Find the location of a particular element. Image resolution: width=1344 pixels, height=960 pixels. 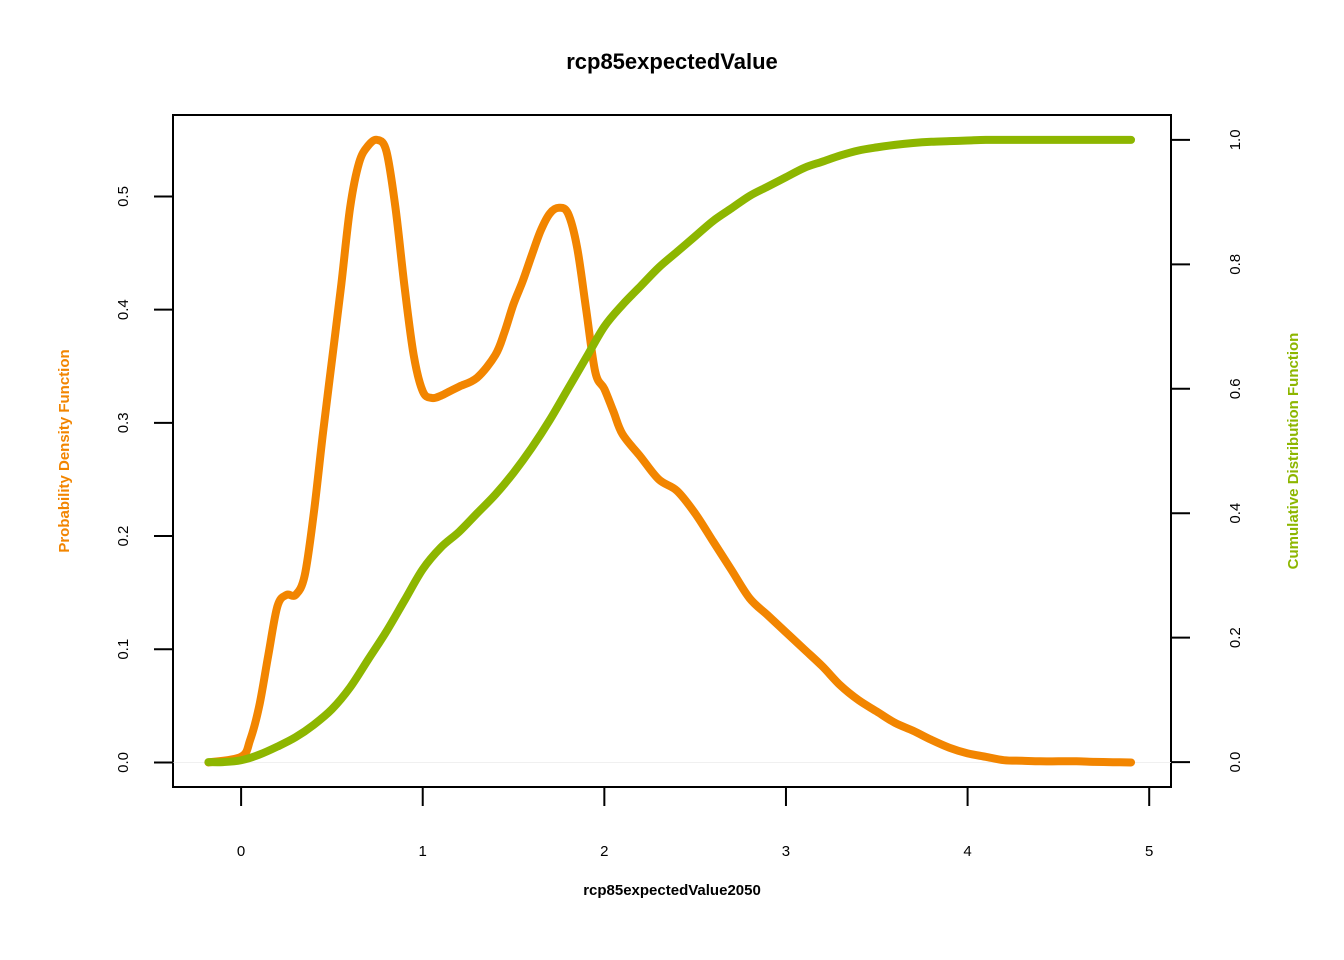

y-left-axis: 0.0 0.1 0.2 0.3 0.4 0.5 is located at coordinates (144, 479).